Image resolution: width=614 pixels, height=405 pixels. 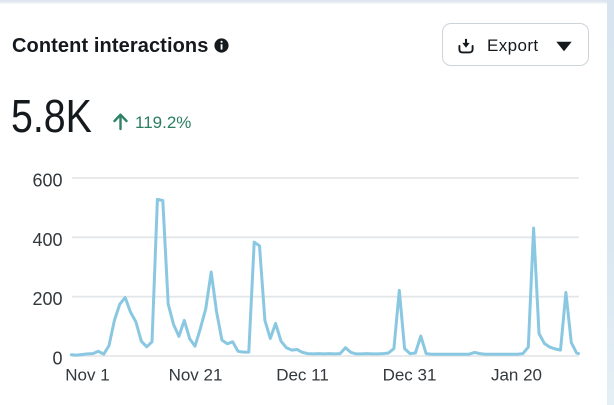 What do you see at coordinates (47, 181) in the screenshot?
I see `svg-text: 600` at bounding box center [47, 181].